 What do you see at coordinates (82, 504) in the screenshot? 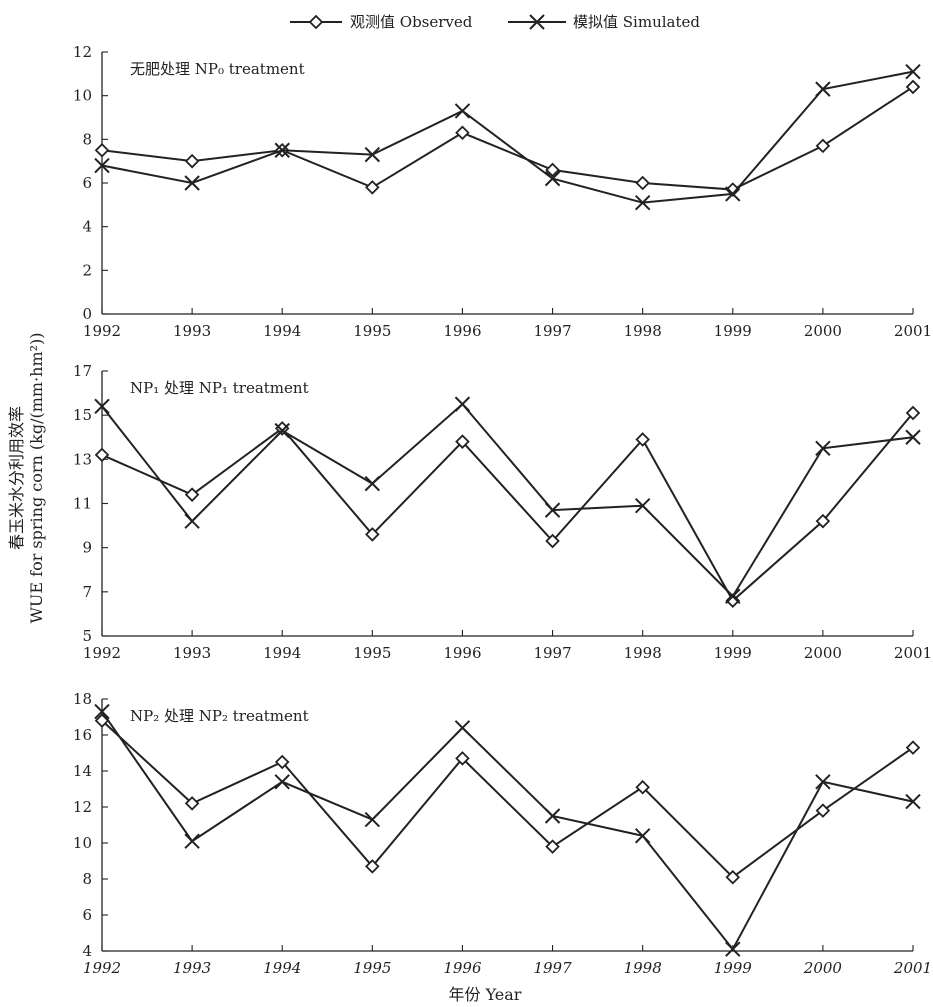
I see `y-tick-label: 11` at bounding box center [82, 504].